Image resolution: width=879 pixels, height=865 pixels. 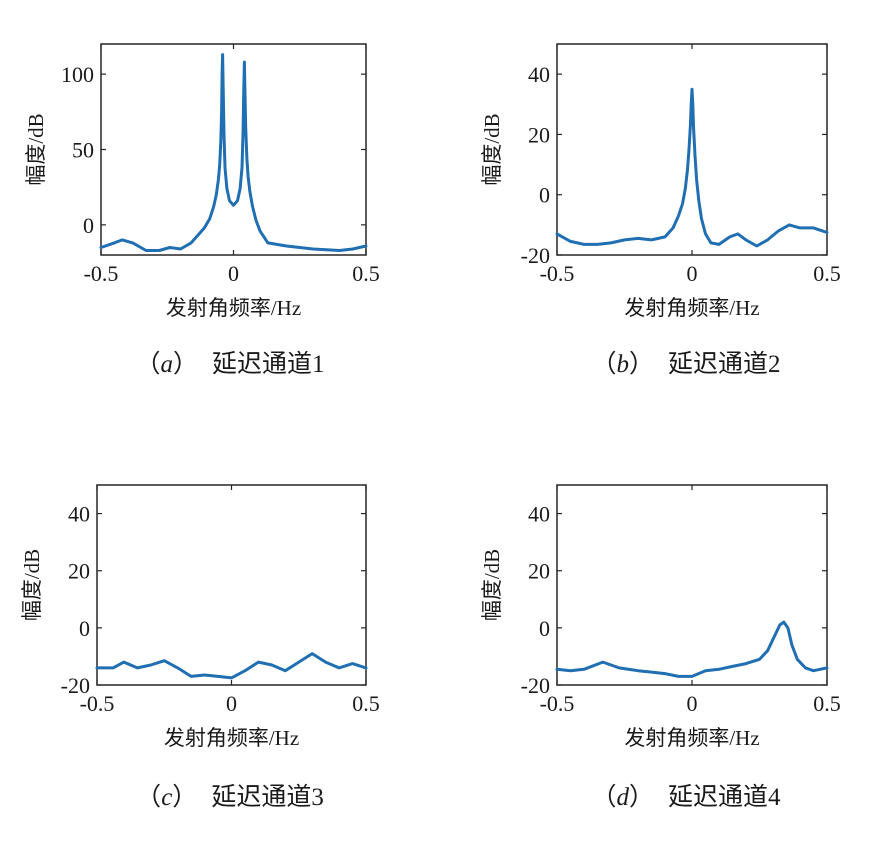 I want to click on caption-text: 延迟通道4, so click(x=724, y=797).